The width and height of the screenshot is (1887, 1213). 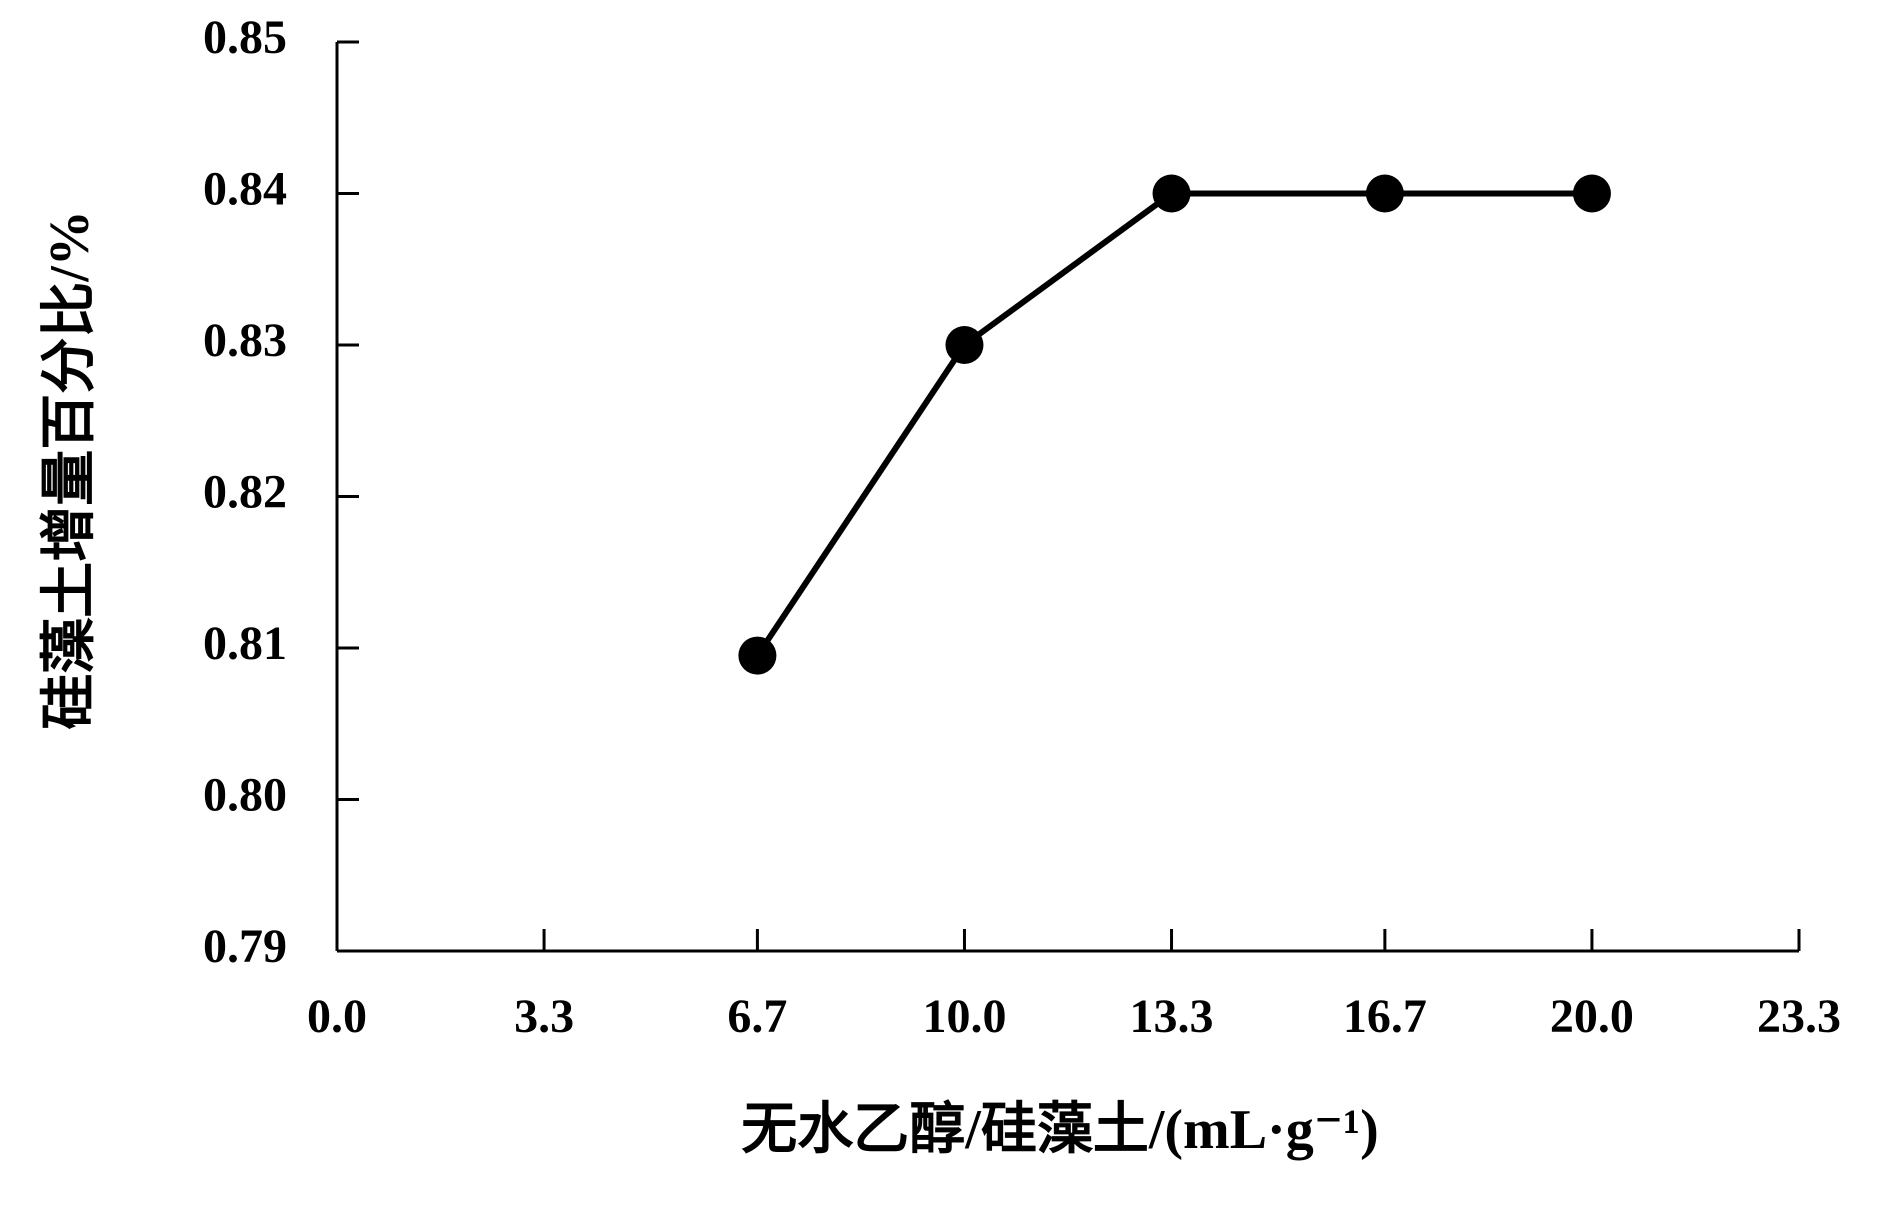 I want to click on x-tick-label: 20.0, so click(x=1592, y=1016).